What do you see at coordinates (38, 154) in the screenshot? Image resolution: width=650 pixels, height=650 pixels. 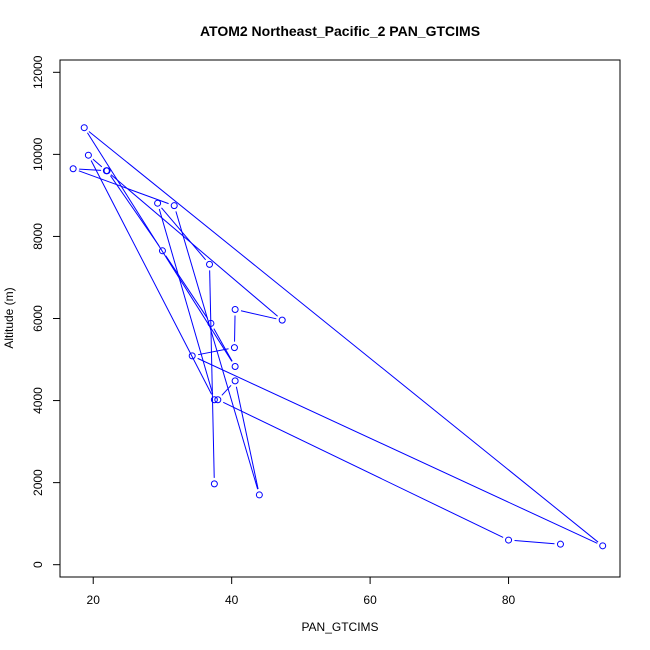 I see `y-tick-label: 10000` at bounding box center [38, 154].